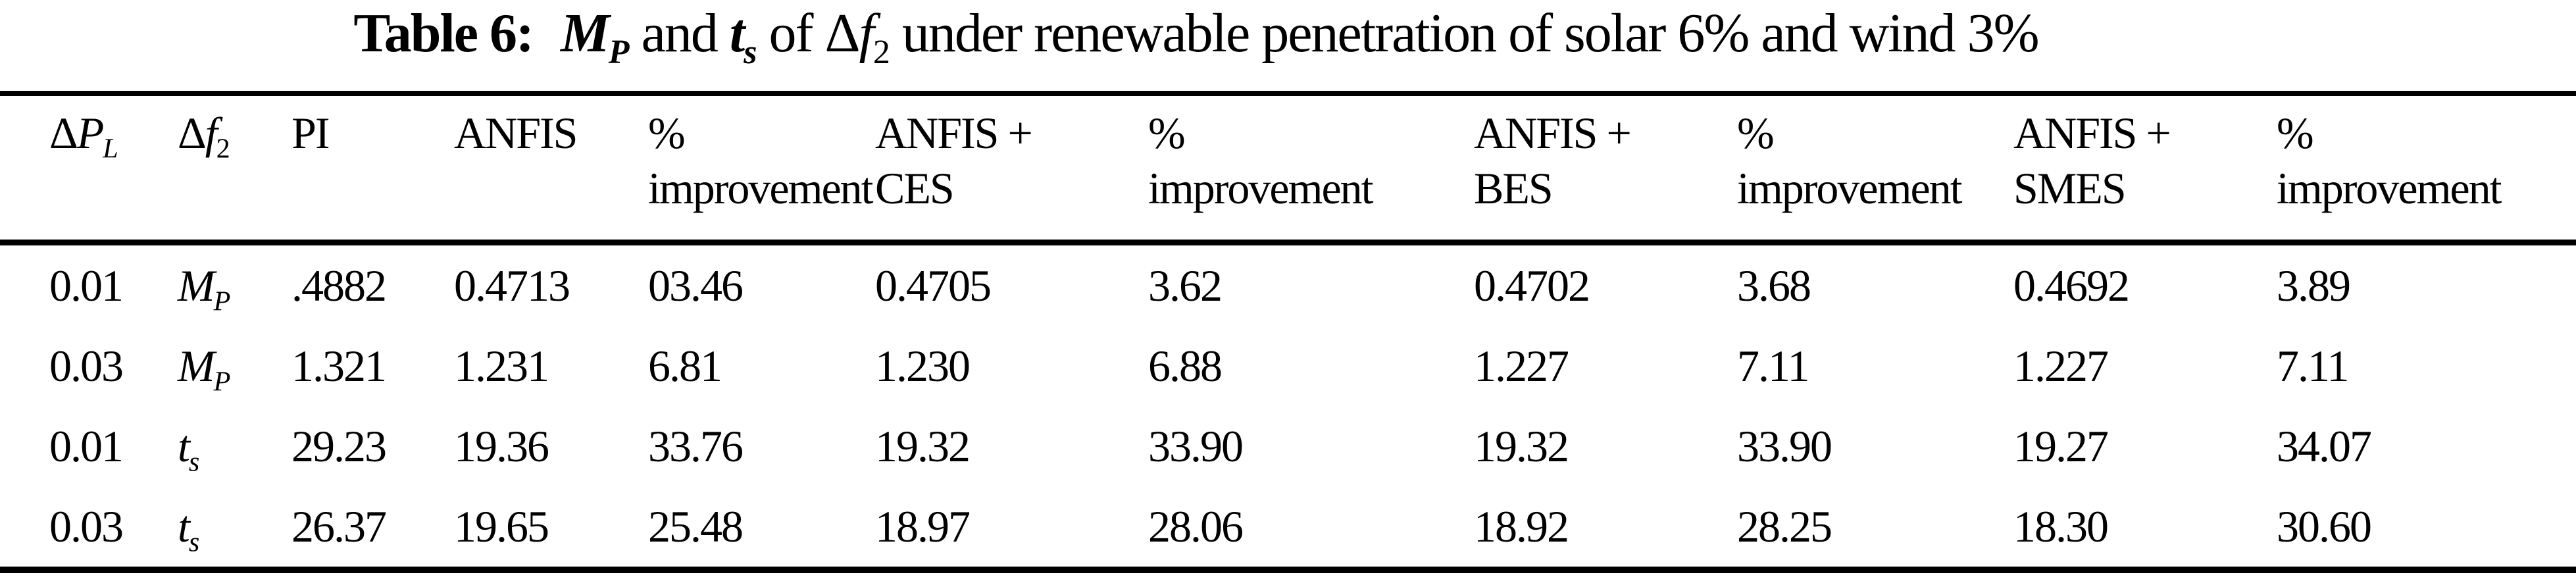 The image size is (2576, 585). I want to click on cell-anfis: 19.36, so click(501, 445).